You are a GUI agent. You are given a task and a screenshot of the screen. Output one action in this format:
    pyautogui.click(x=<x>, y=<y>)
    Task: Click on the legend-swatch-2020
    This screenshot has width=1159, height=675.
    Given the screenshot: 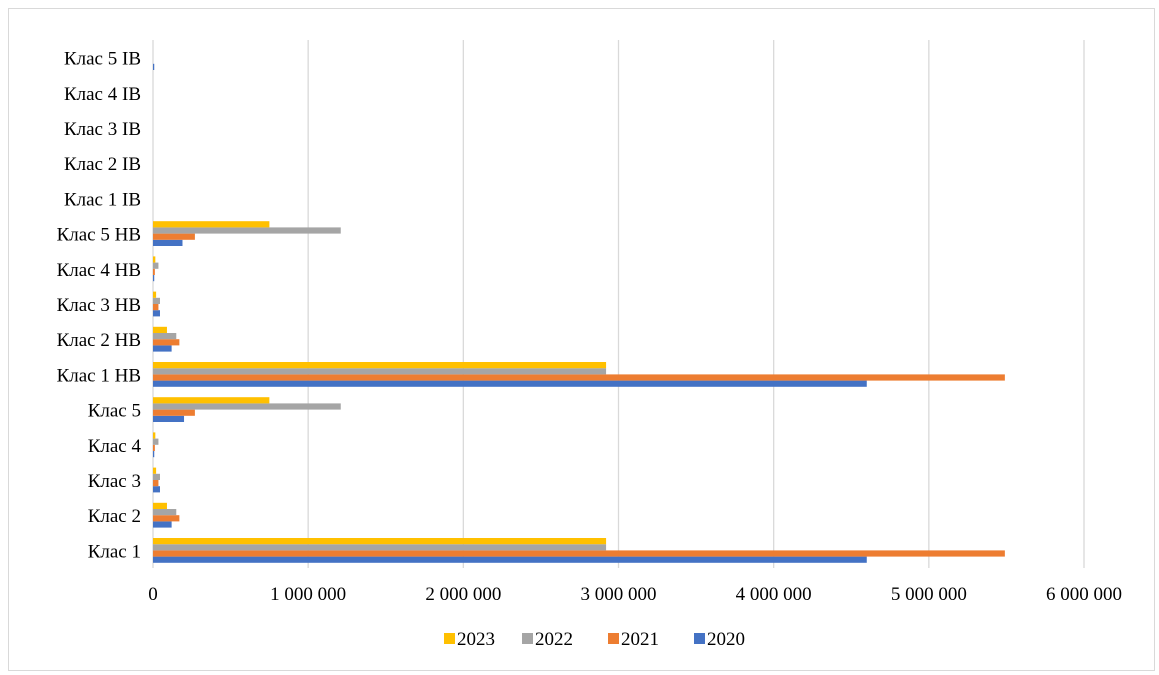 What is the action you would take?
    pyautogui.click(x=699, y=638)
    